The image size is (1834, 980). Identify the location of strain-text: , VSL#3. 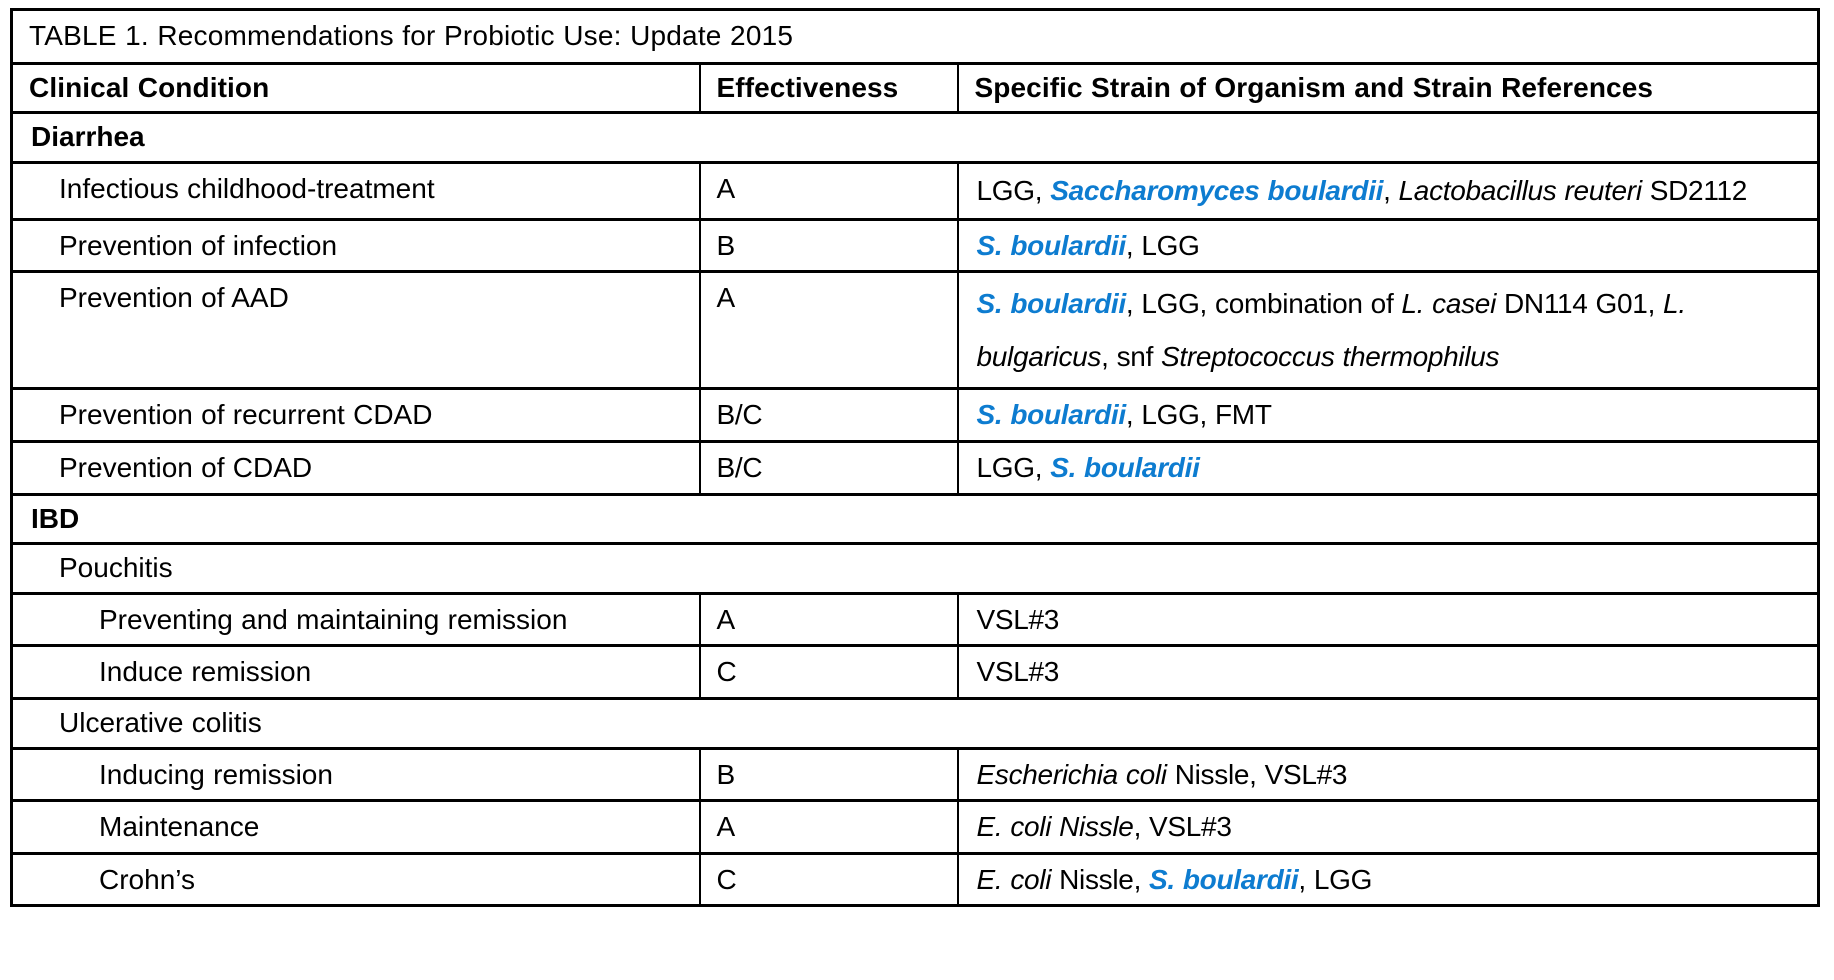
(1182, 827).